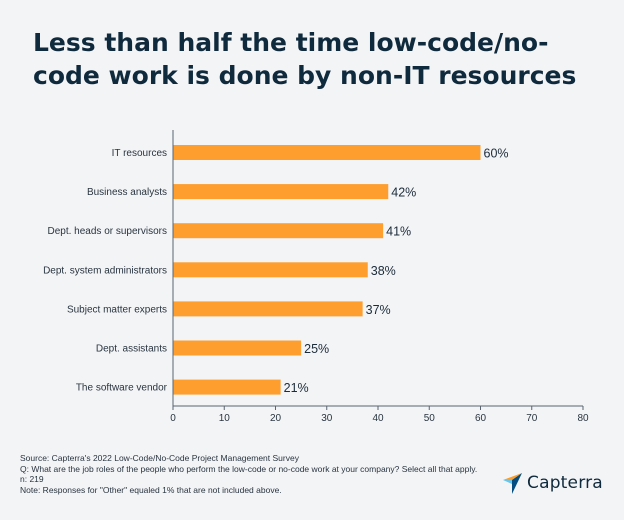 This screenshot has width=624, height=520. Describe the element at coordinates (173, 418) in the screenshot. I see `x-tick-label: 0` at that location.